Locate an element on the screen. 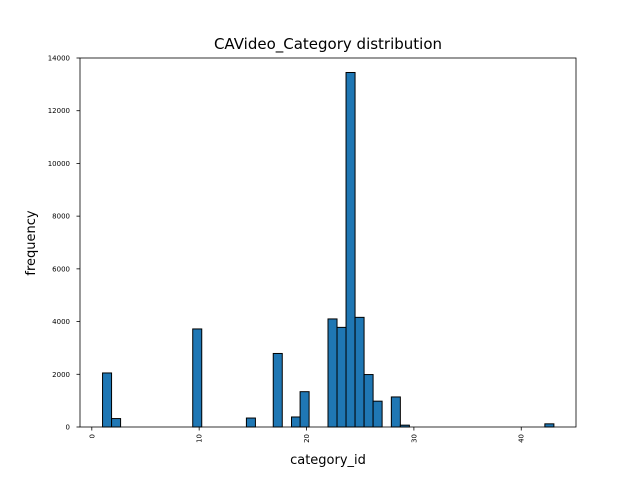  y-tick-label-1: 2000 is located at coordinates (61, 375).